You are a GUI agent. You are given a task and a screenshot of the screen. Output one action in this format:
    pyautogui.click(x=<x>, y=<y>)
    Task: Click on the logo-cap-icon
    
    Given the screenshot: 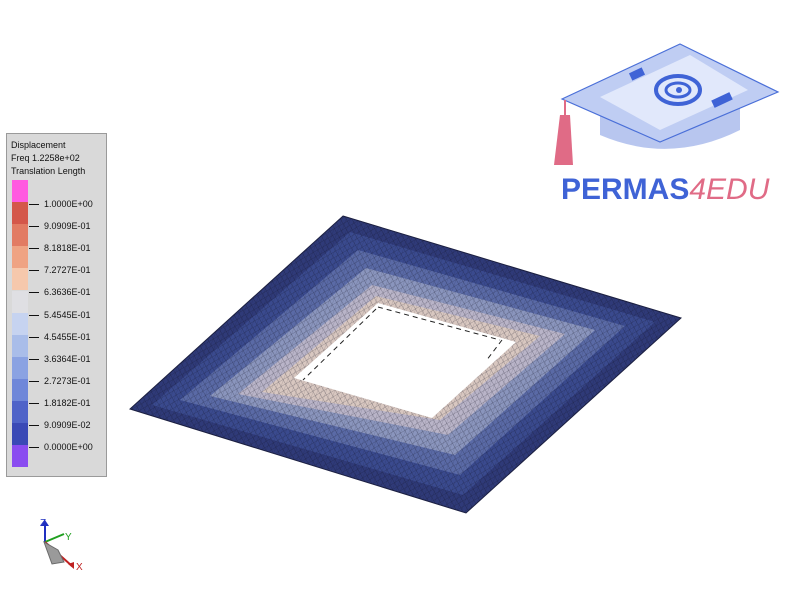 What is the action you would take?
    pyautogui.click(x=666, y=104)
    